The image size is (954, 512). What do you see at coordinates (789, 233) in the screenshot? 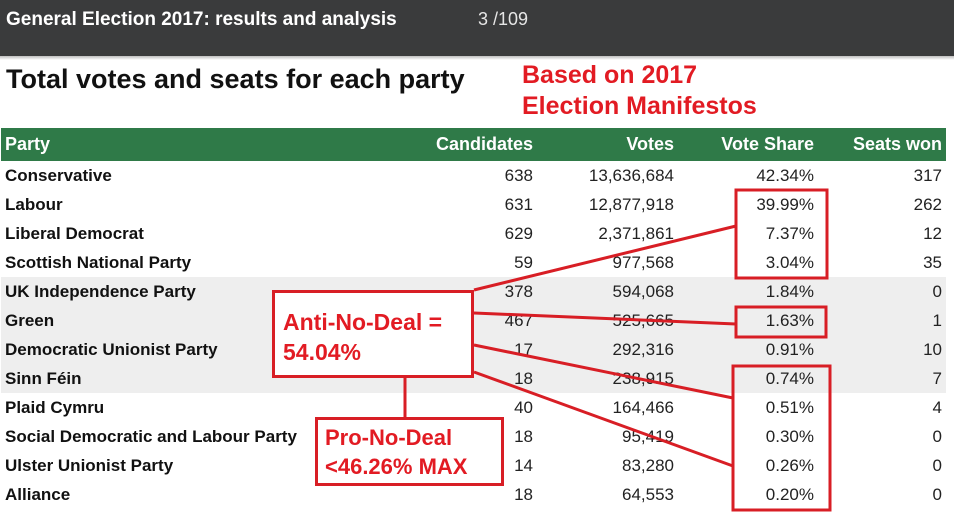
I see `vote-share-cell: 7.37%` at bounding box center [789, 233].